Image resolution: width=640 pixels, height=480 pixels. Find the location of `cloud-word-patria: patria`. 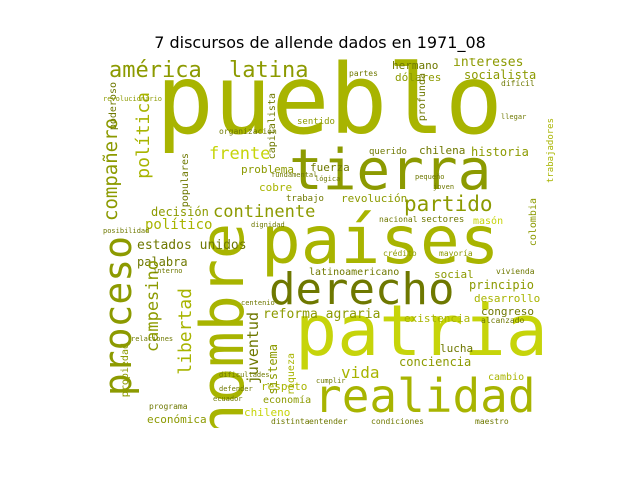

cloud-word-patria: patria is located at coordinates (421, 331).